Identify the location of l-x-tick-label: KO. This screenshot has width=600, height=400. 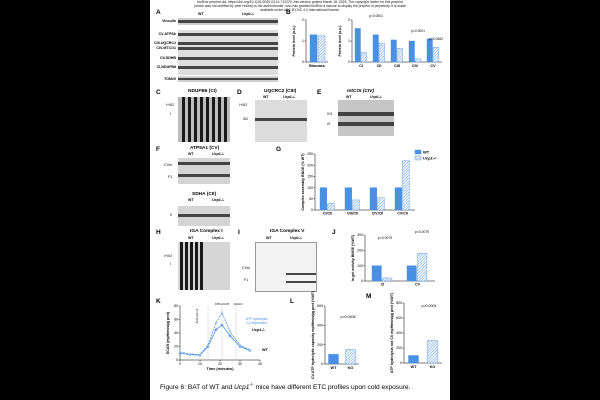
(351, 368).